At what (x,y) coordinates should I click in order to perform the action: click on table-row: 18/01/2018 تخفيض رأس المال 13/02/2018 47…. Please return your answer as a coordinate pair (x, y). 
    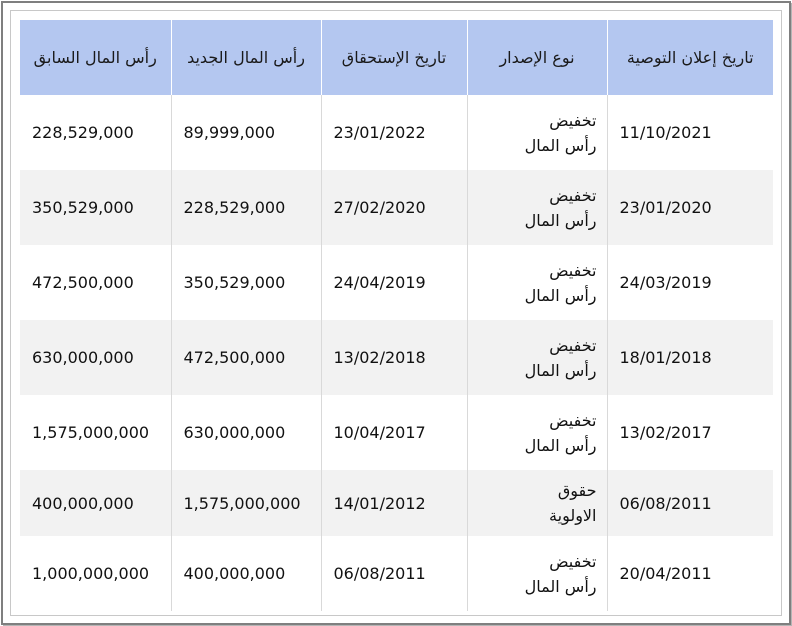
    Looking at the image, I should click on (396, 357).